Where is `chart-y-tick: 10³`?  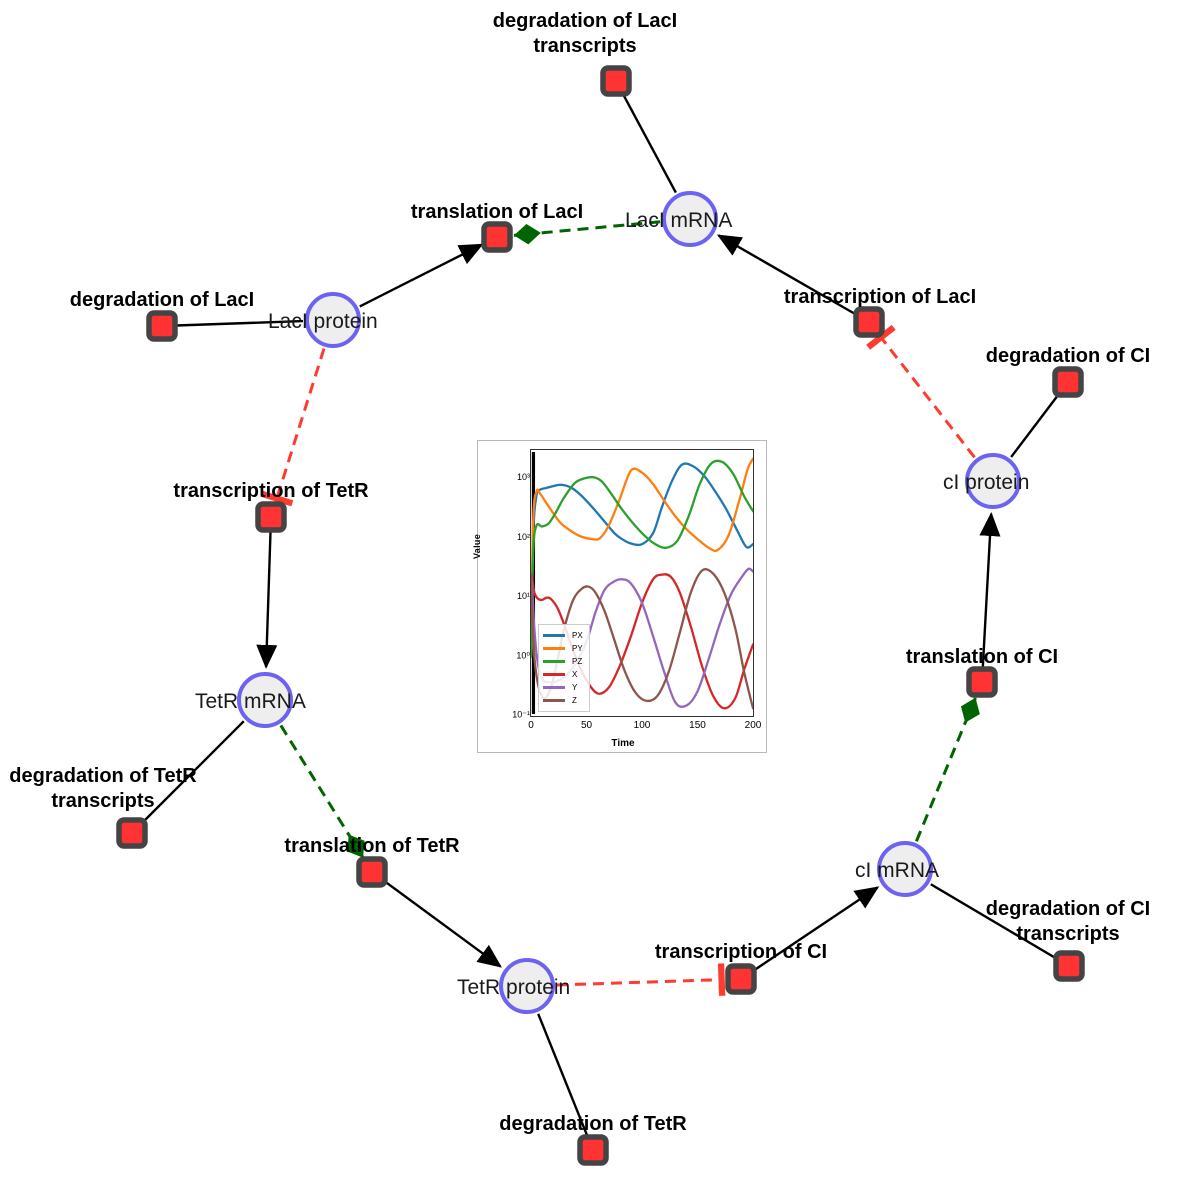
chart-y-tick: 10³ is located at coordinates (523, 477).